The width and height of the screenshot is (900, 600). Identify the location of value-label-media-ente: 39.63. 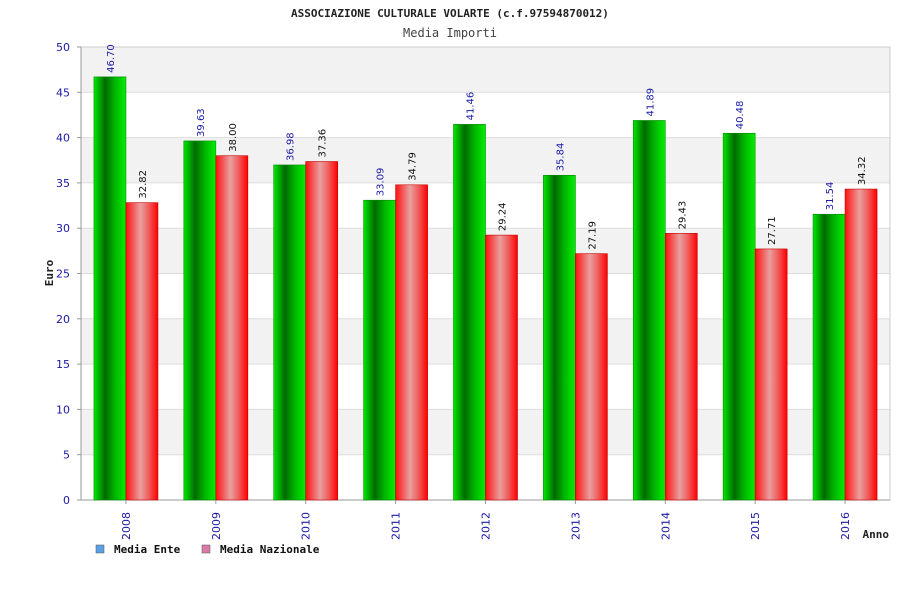
(201, 122).